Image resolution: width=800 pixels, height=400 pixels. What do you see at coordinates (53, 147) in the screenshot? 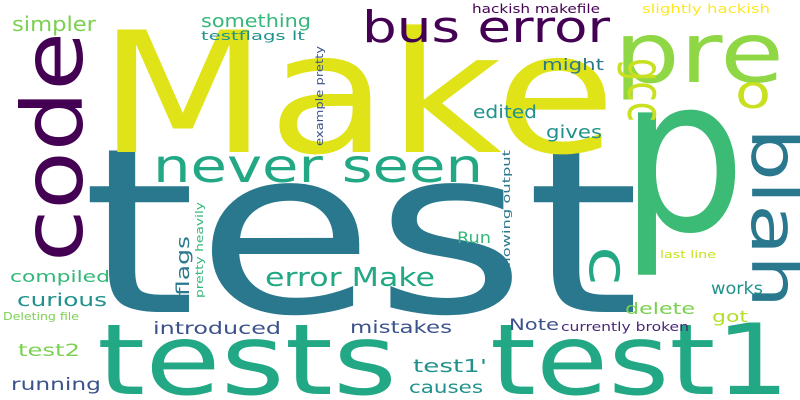
I see `word-code: code` at bounding box center [53, 147].